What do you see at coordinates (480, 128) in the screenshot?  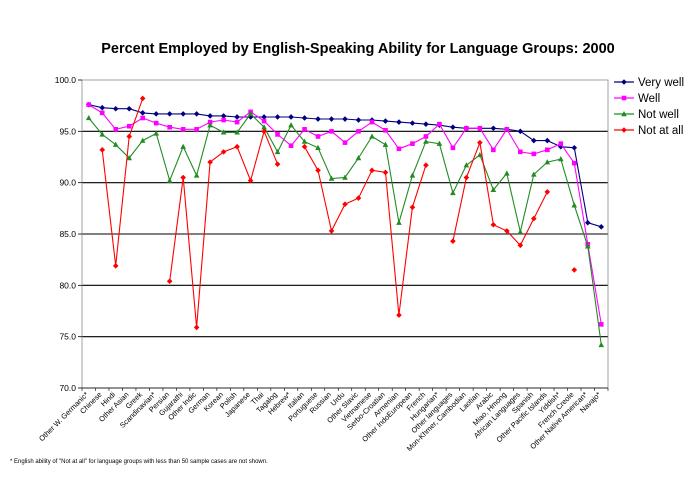 I see `point-well-laotian` at bounding box center [480, 128].